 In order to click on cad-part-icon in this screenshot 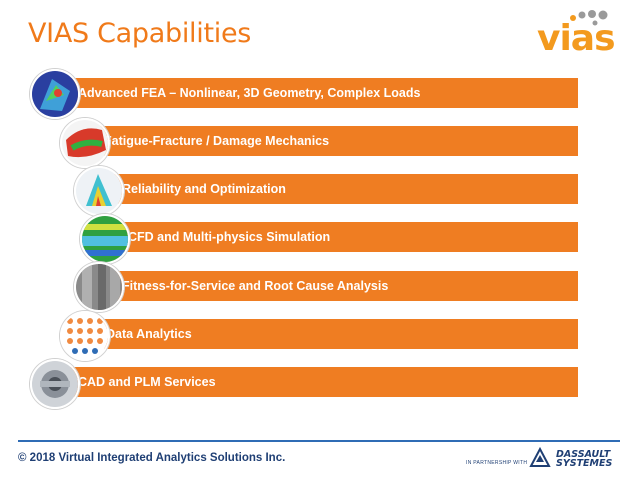, I will do `click(55, 384)`.